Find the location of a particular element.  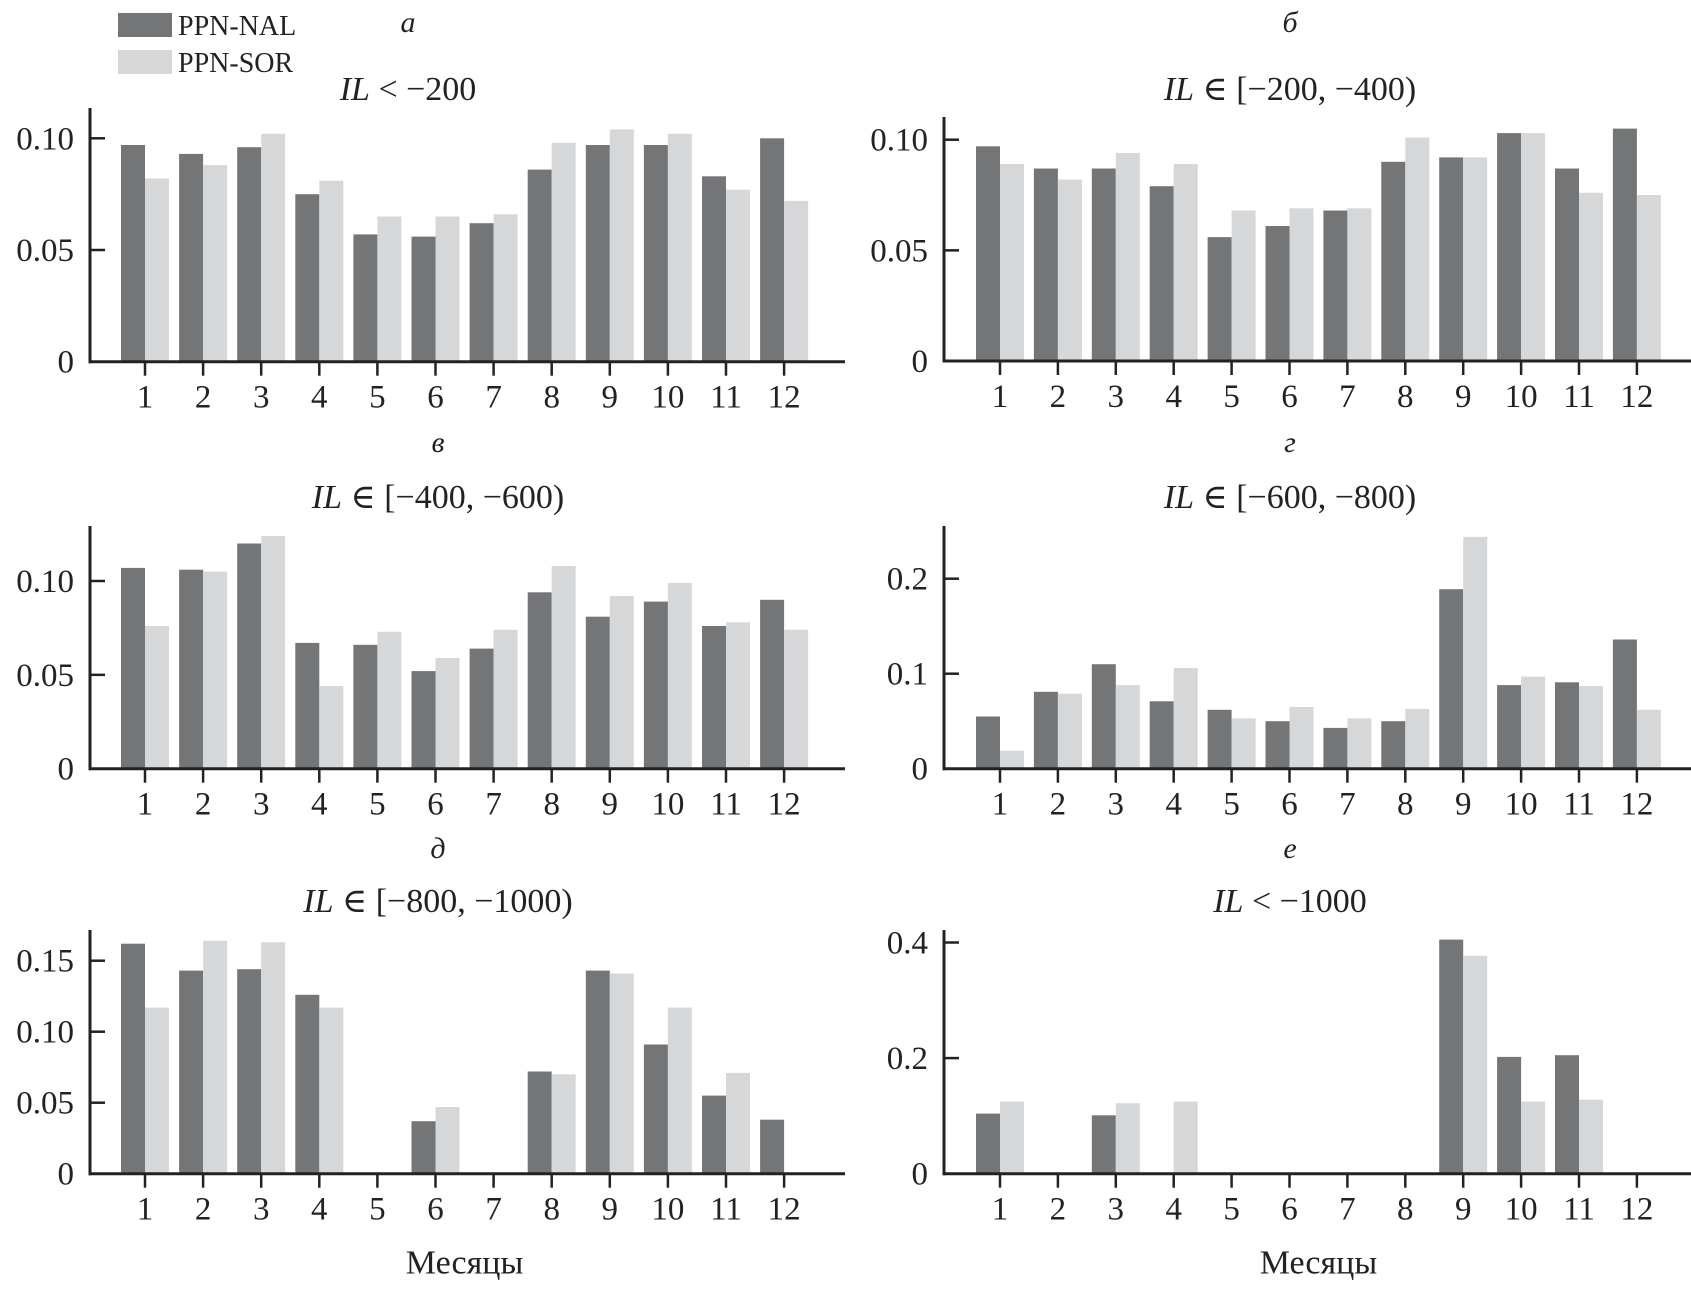

x-tick-label: 3 is located at coordinates (1116, 805).